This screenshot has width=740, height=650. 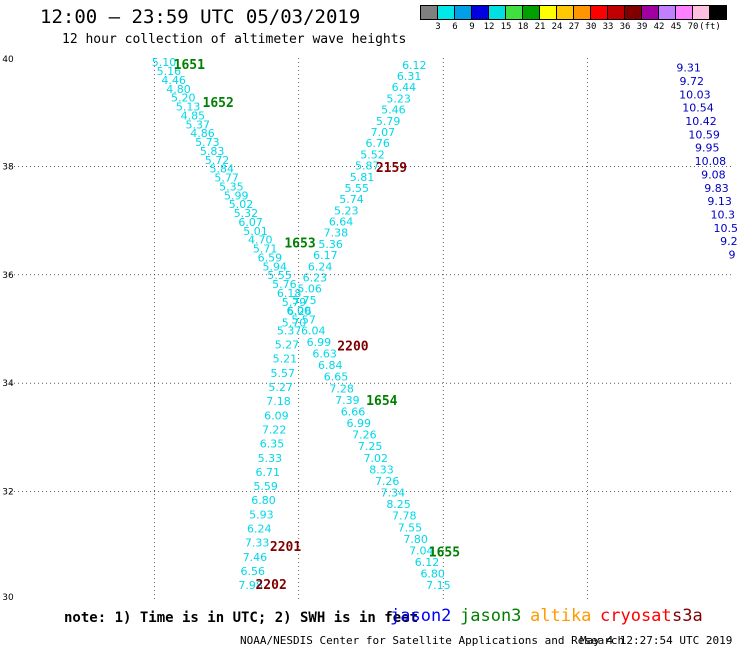 What do you see at coordinates (315, 278) in the screenshot?
I see `wave-height-value: 6.23` at bounding box center [315, 278].